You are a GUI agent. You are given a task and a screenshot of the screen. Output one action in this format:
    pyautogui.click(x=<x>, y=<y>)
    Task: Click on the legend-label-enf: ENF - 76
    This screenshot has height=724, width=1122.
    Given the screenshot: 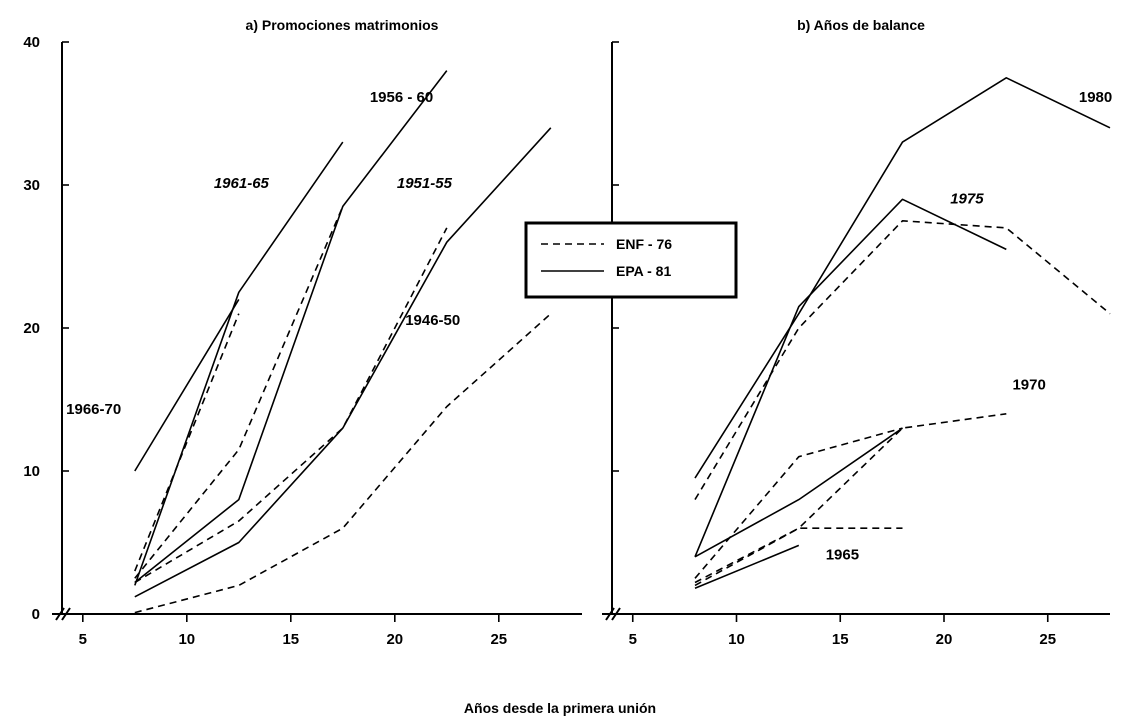 What is the action you would take?
    pyautogui.click(x=644, y=244)
    